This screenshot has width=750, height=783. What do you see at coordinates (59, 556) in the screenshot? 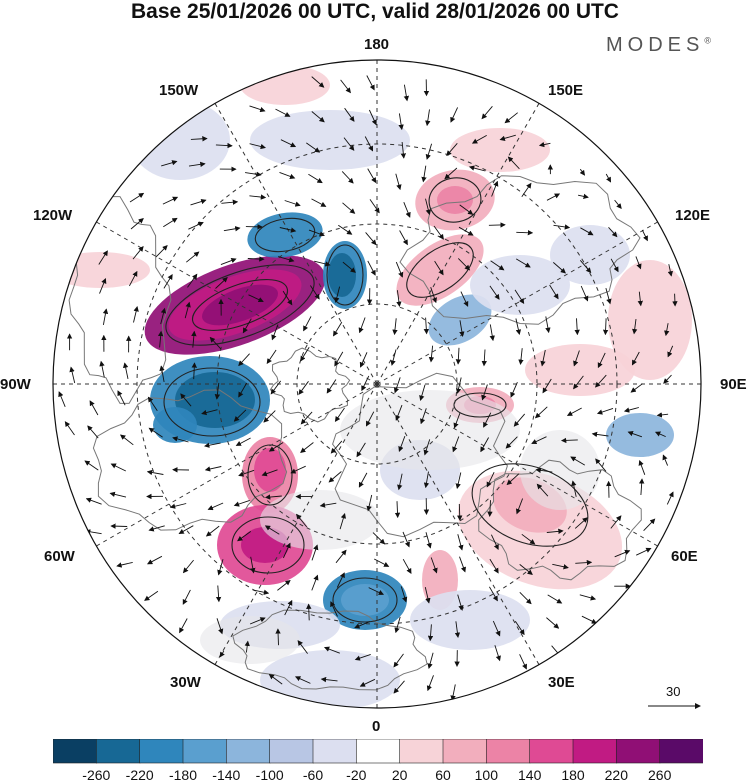
I see `label-60w: 60W` at bounding box center [59, 556].